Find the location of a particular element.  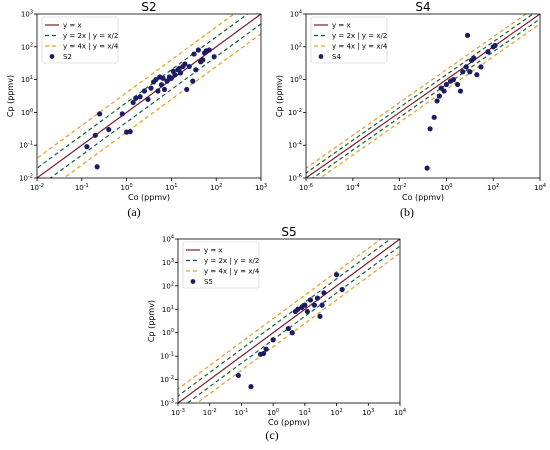

caption-c: (c) is located at coordinates (272, 435).